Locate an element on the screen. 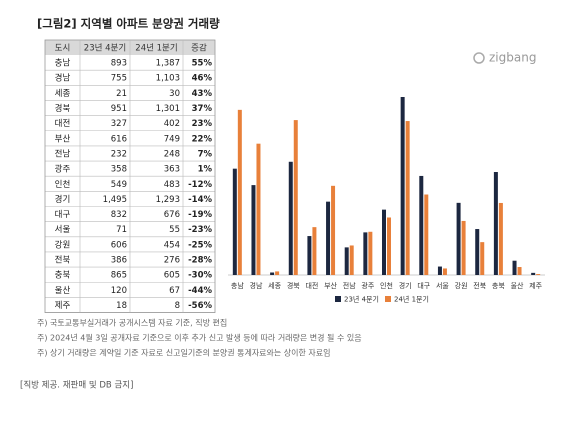 This screenshot has width=578, height=424. x-tick-label: 경북 is located at coordinates (293, 285).